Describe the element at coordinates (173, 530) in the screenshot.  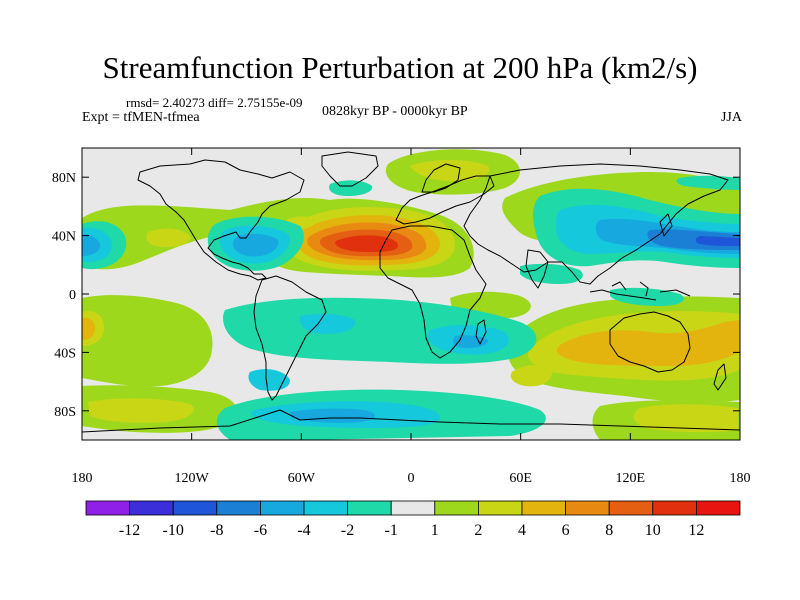
I see `colorbar-label: -10` at that location.